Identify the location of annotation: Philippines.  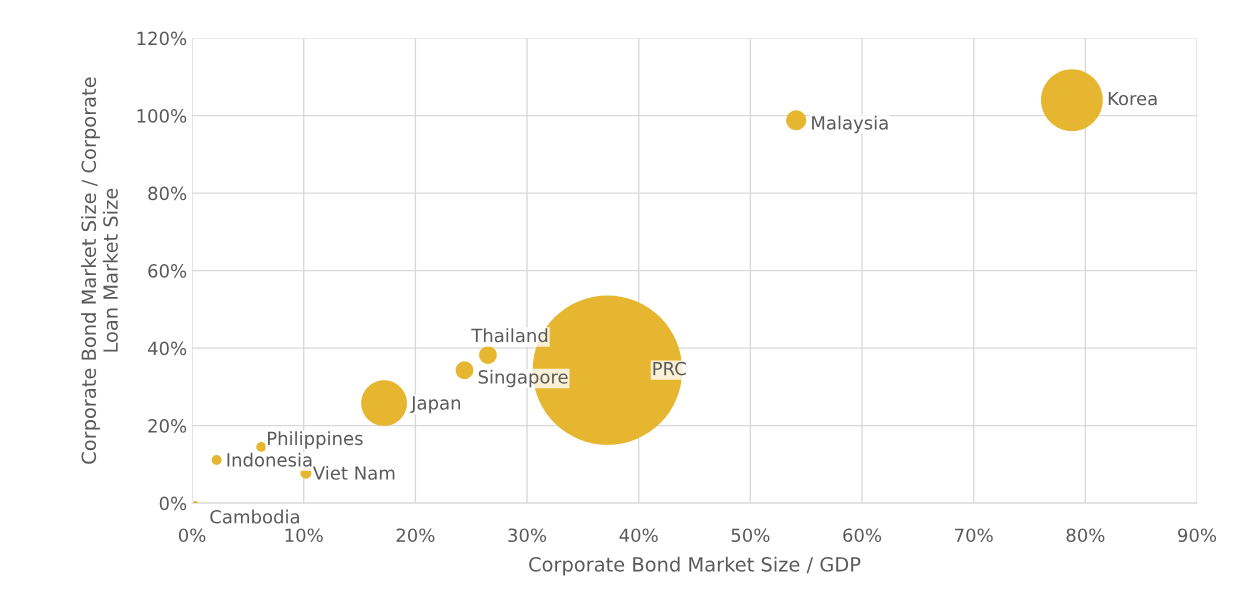
(315, 440).